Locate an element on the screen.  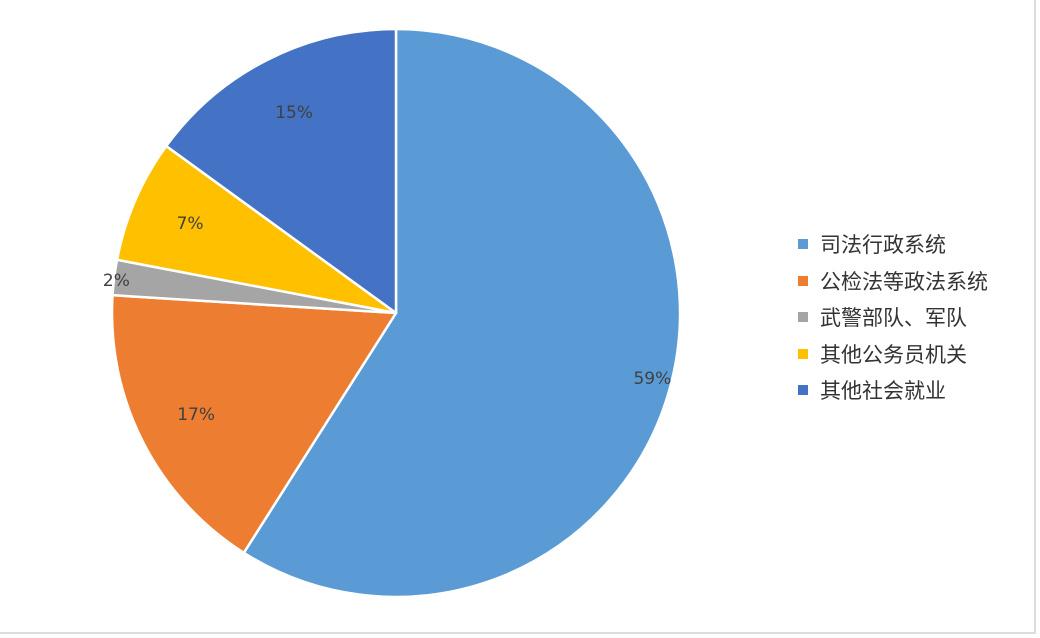
data-label-1: 59% is located at coordinates (652, 379).